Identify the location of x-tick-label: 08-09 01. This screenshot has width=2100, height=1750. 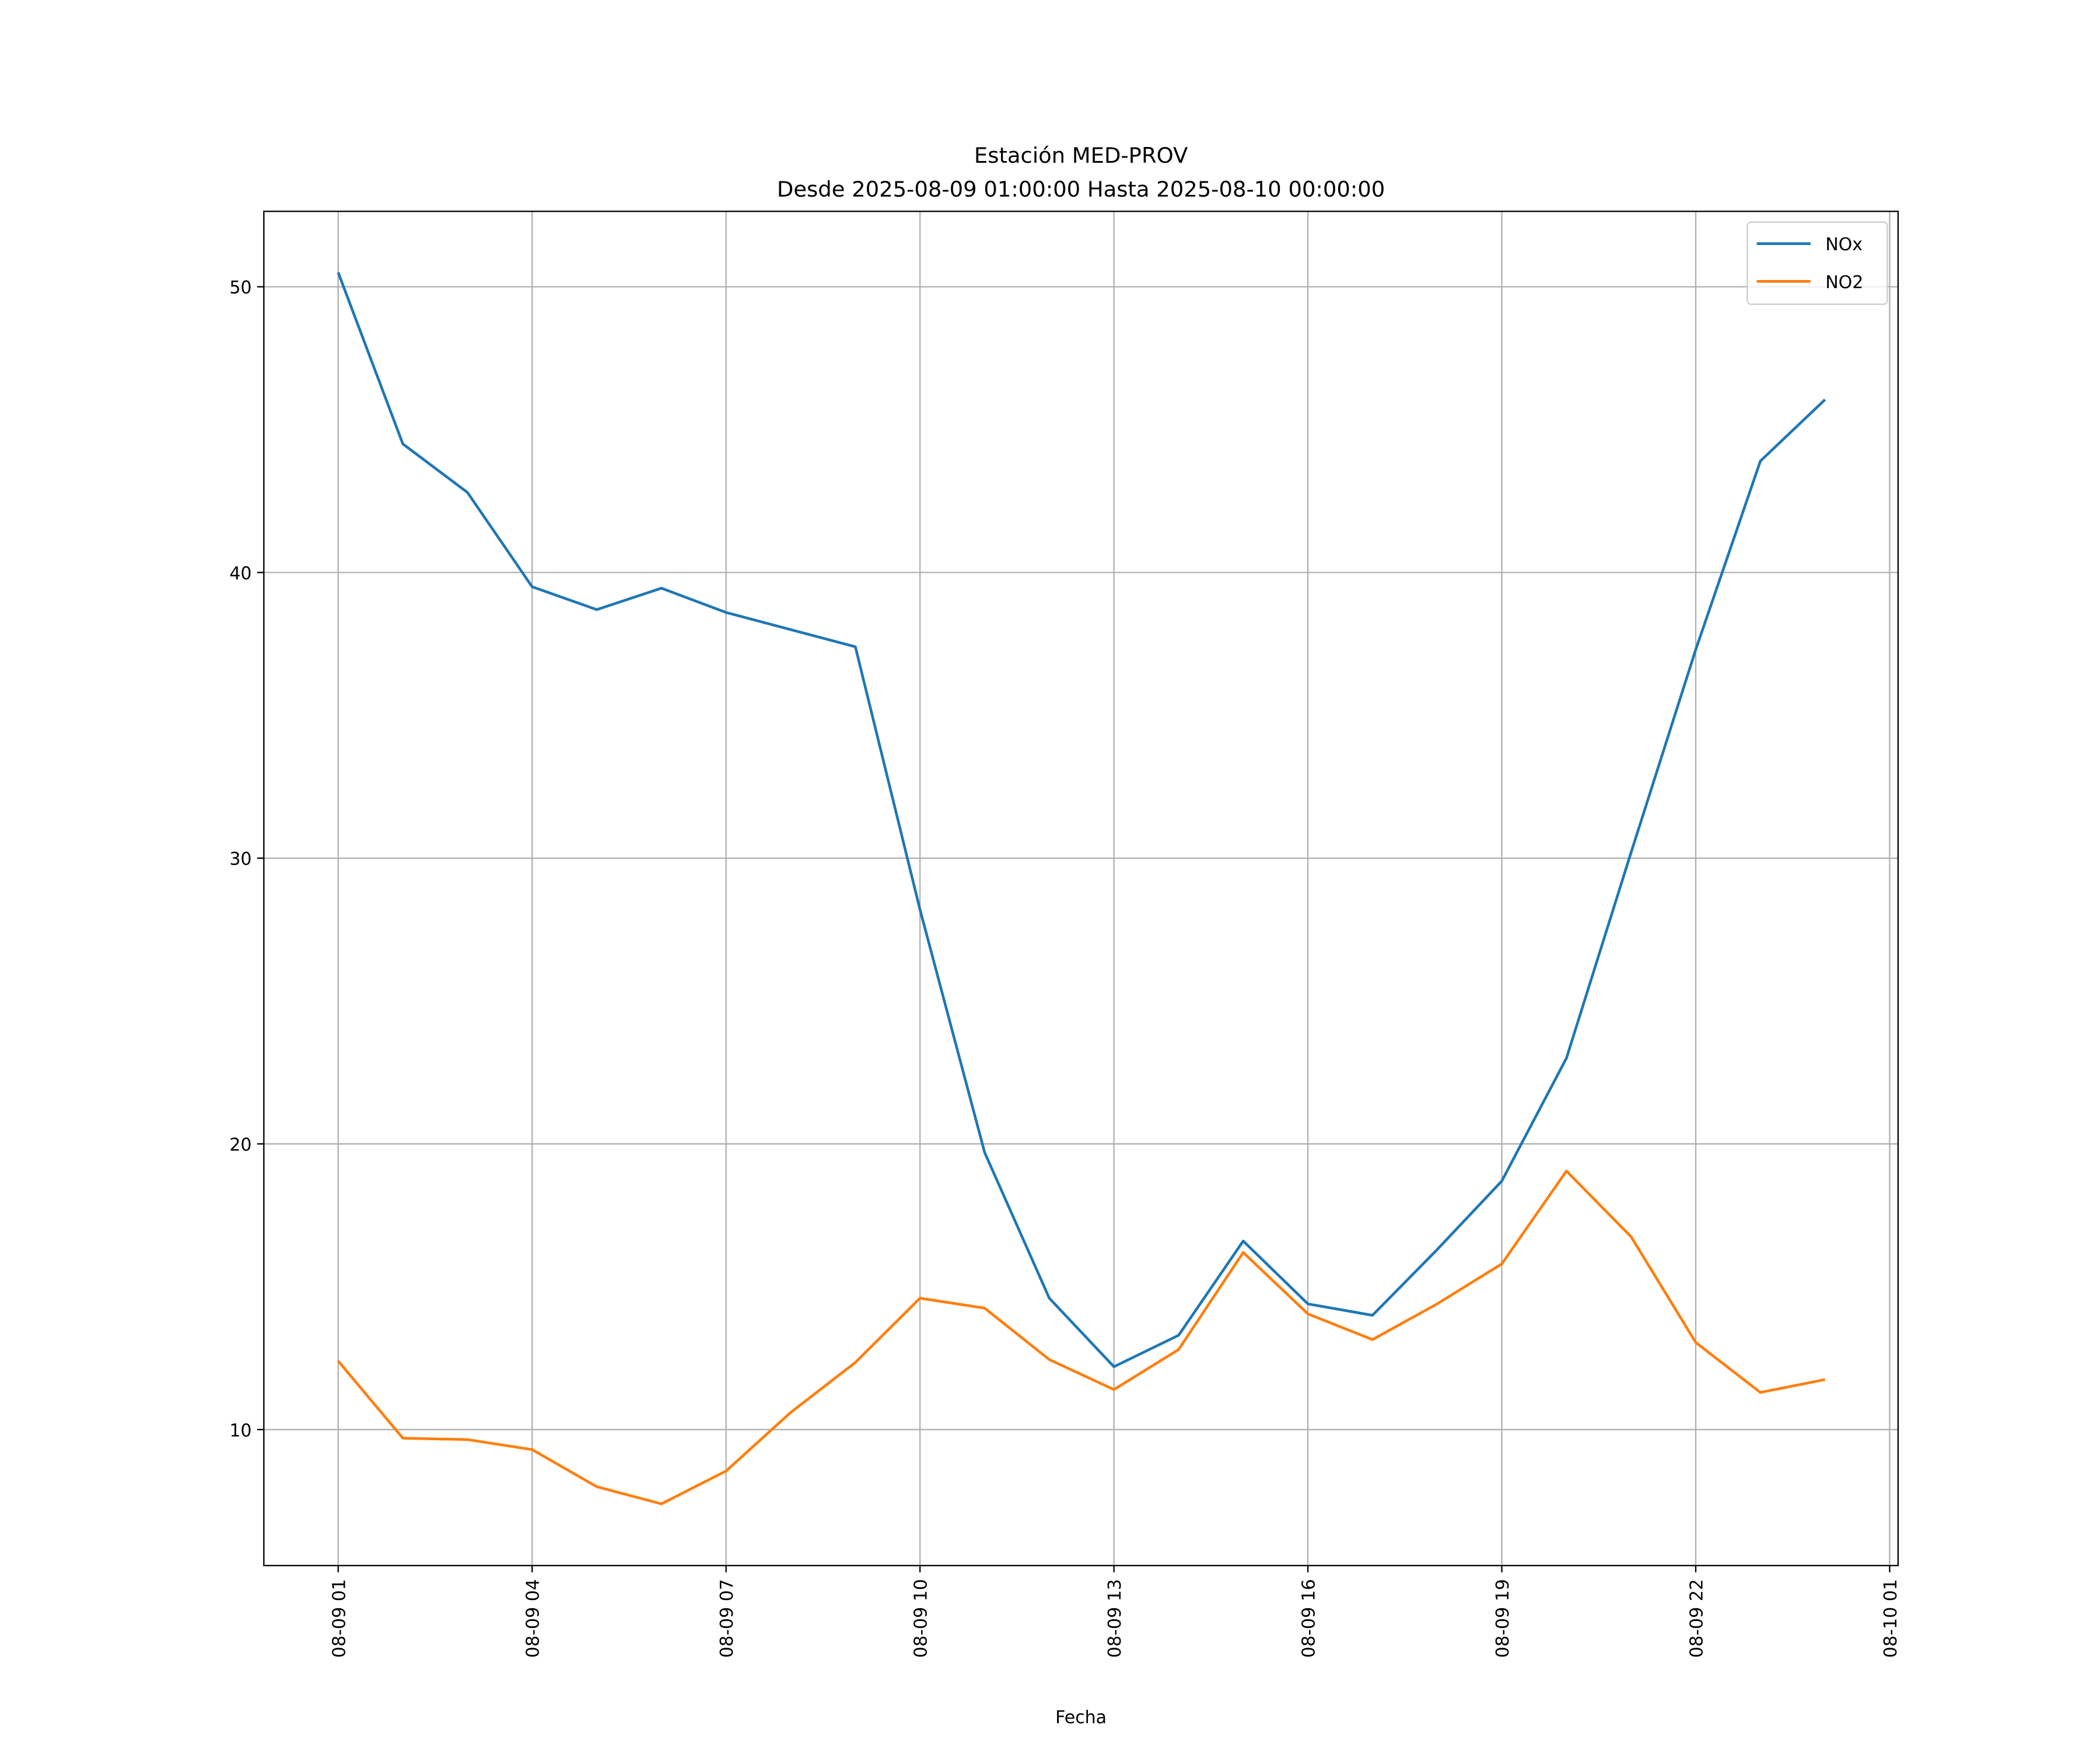
(339, 1618).